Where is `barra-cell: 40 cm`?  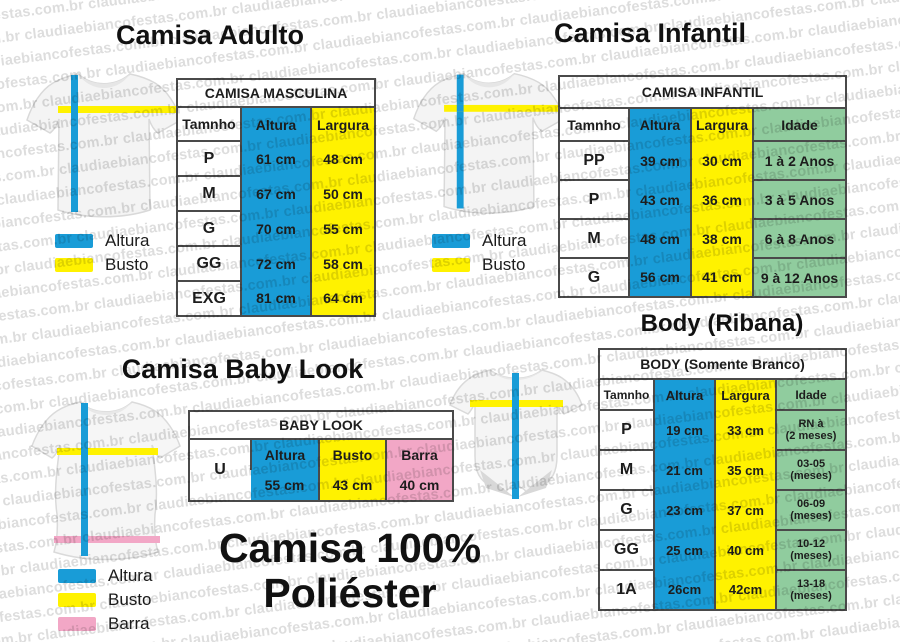 barra-cell: 40 cm is located at coordinates (419, 485).